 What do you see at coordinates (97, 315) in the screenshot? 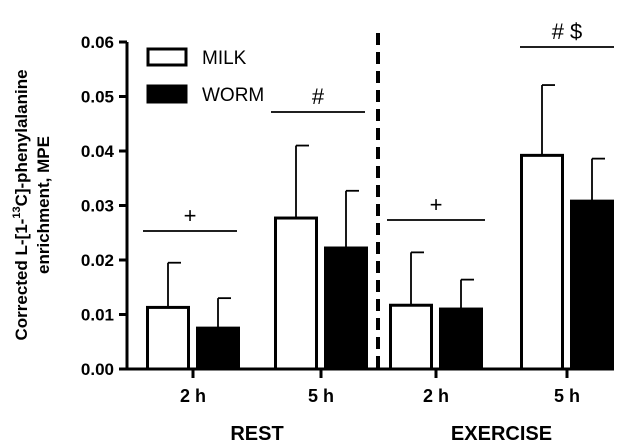
I see `y-tick-label: 0.01` at bounding box center [97, 315].